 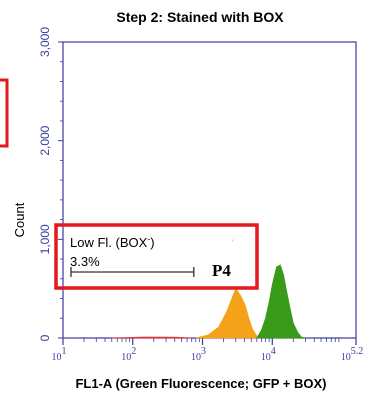 What do you see at coordinates (200, 17) in the screenshot?
I see `chart-title: Step 2: Stained with BOX` at bounding box center [200, 17].